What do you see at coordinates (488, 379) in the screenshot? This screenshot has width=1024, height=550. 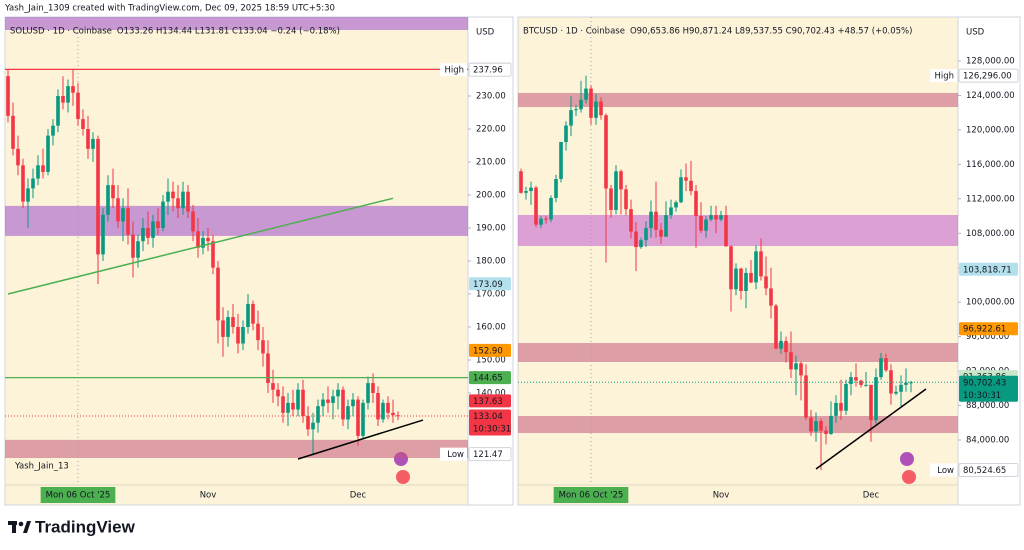 I see `price-label: 144.65` at bounding box center [488, 379].